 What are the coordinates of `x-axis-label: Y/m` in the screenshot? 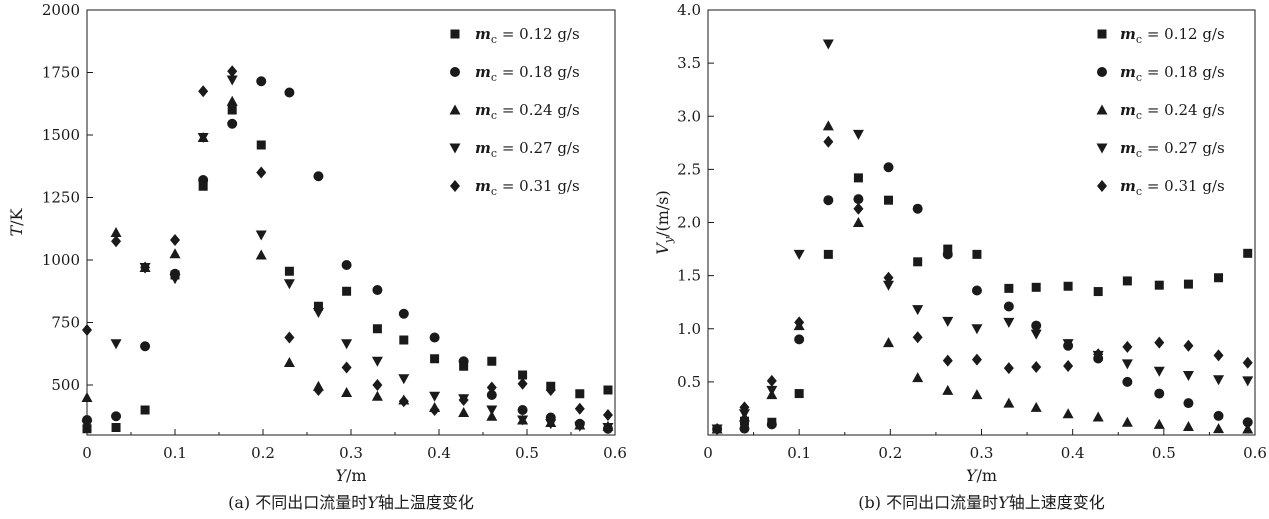 It's located at (981, 475).